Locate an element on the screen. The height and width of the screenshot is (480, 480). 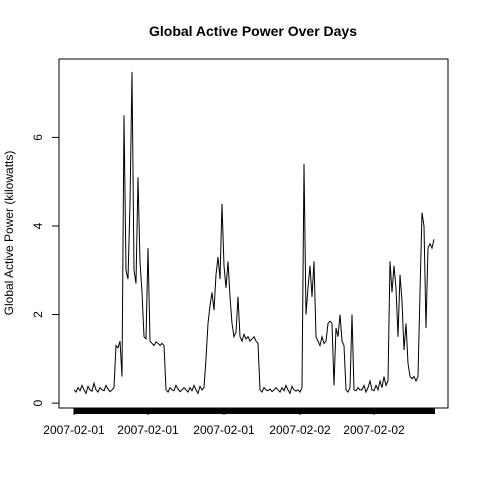
y-tick-label: 4 is located at coordinates (38, 225).